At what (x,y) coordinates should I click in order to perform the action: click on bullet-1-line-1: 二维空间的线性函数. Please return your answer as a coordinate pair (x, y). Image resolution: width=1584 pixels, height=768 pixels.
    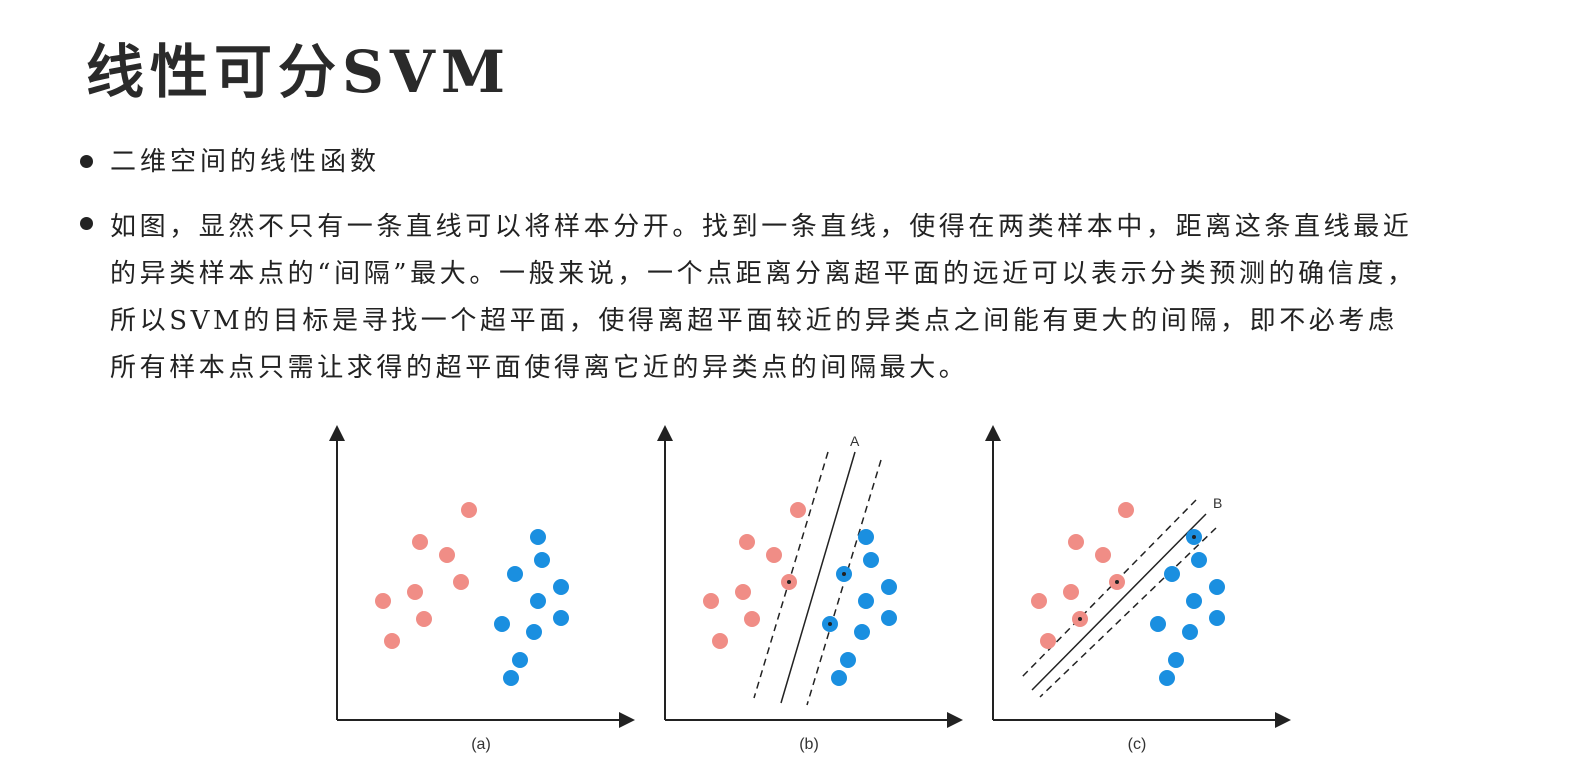
    Looking at the image, I should click on (245, 162).